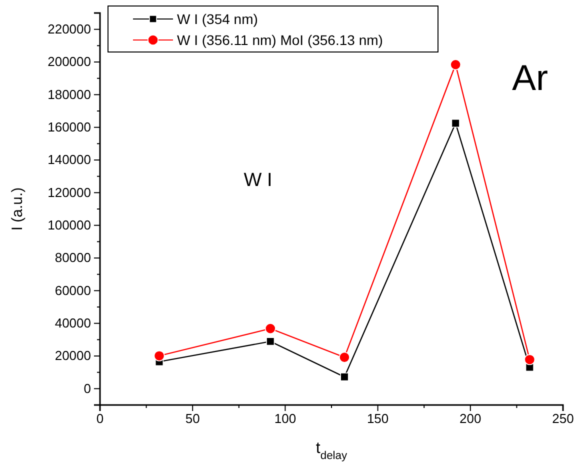  What do you see at coordinates (69, 62) in the screenshot?
I see `y-tick-label: 200000` at bounding box center [69, 62].